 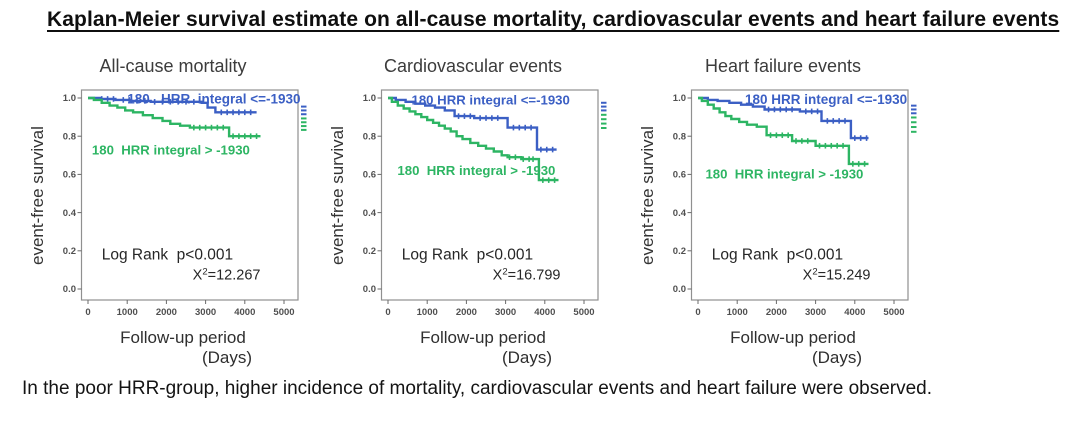 What do you see at coordinates (173, 66) in the screenshot?
I see `chart-title: All-cause mortality` at bounding box center [173, 66].